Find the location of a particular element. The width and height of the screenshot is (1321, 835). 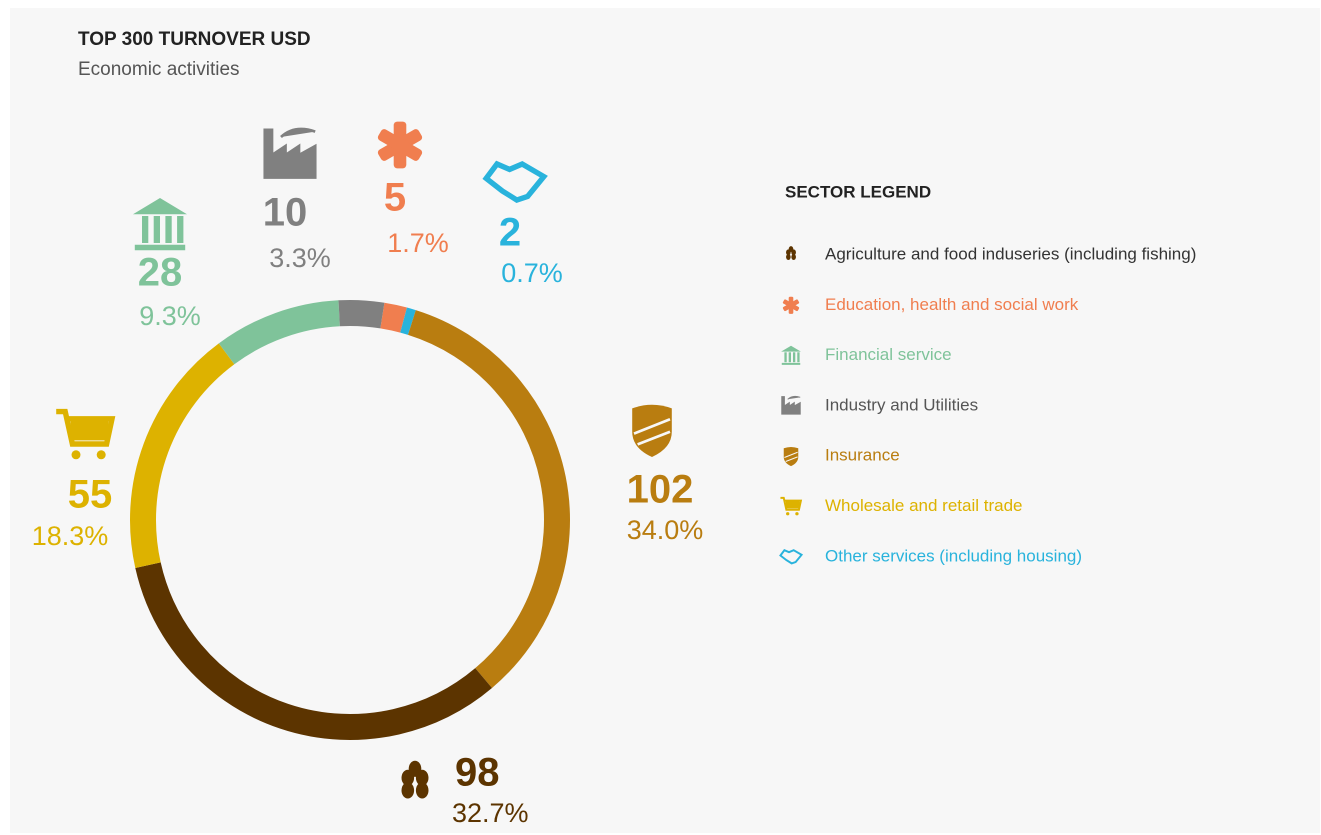

legend-label: Industry and Utilities is located at coordinates (901, 404).